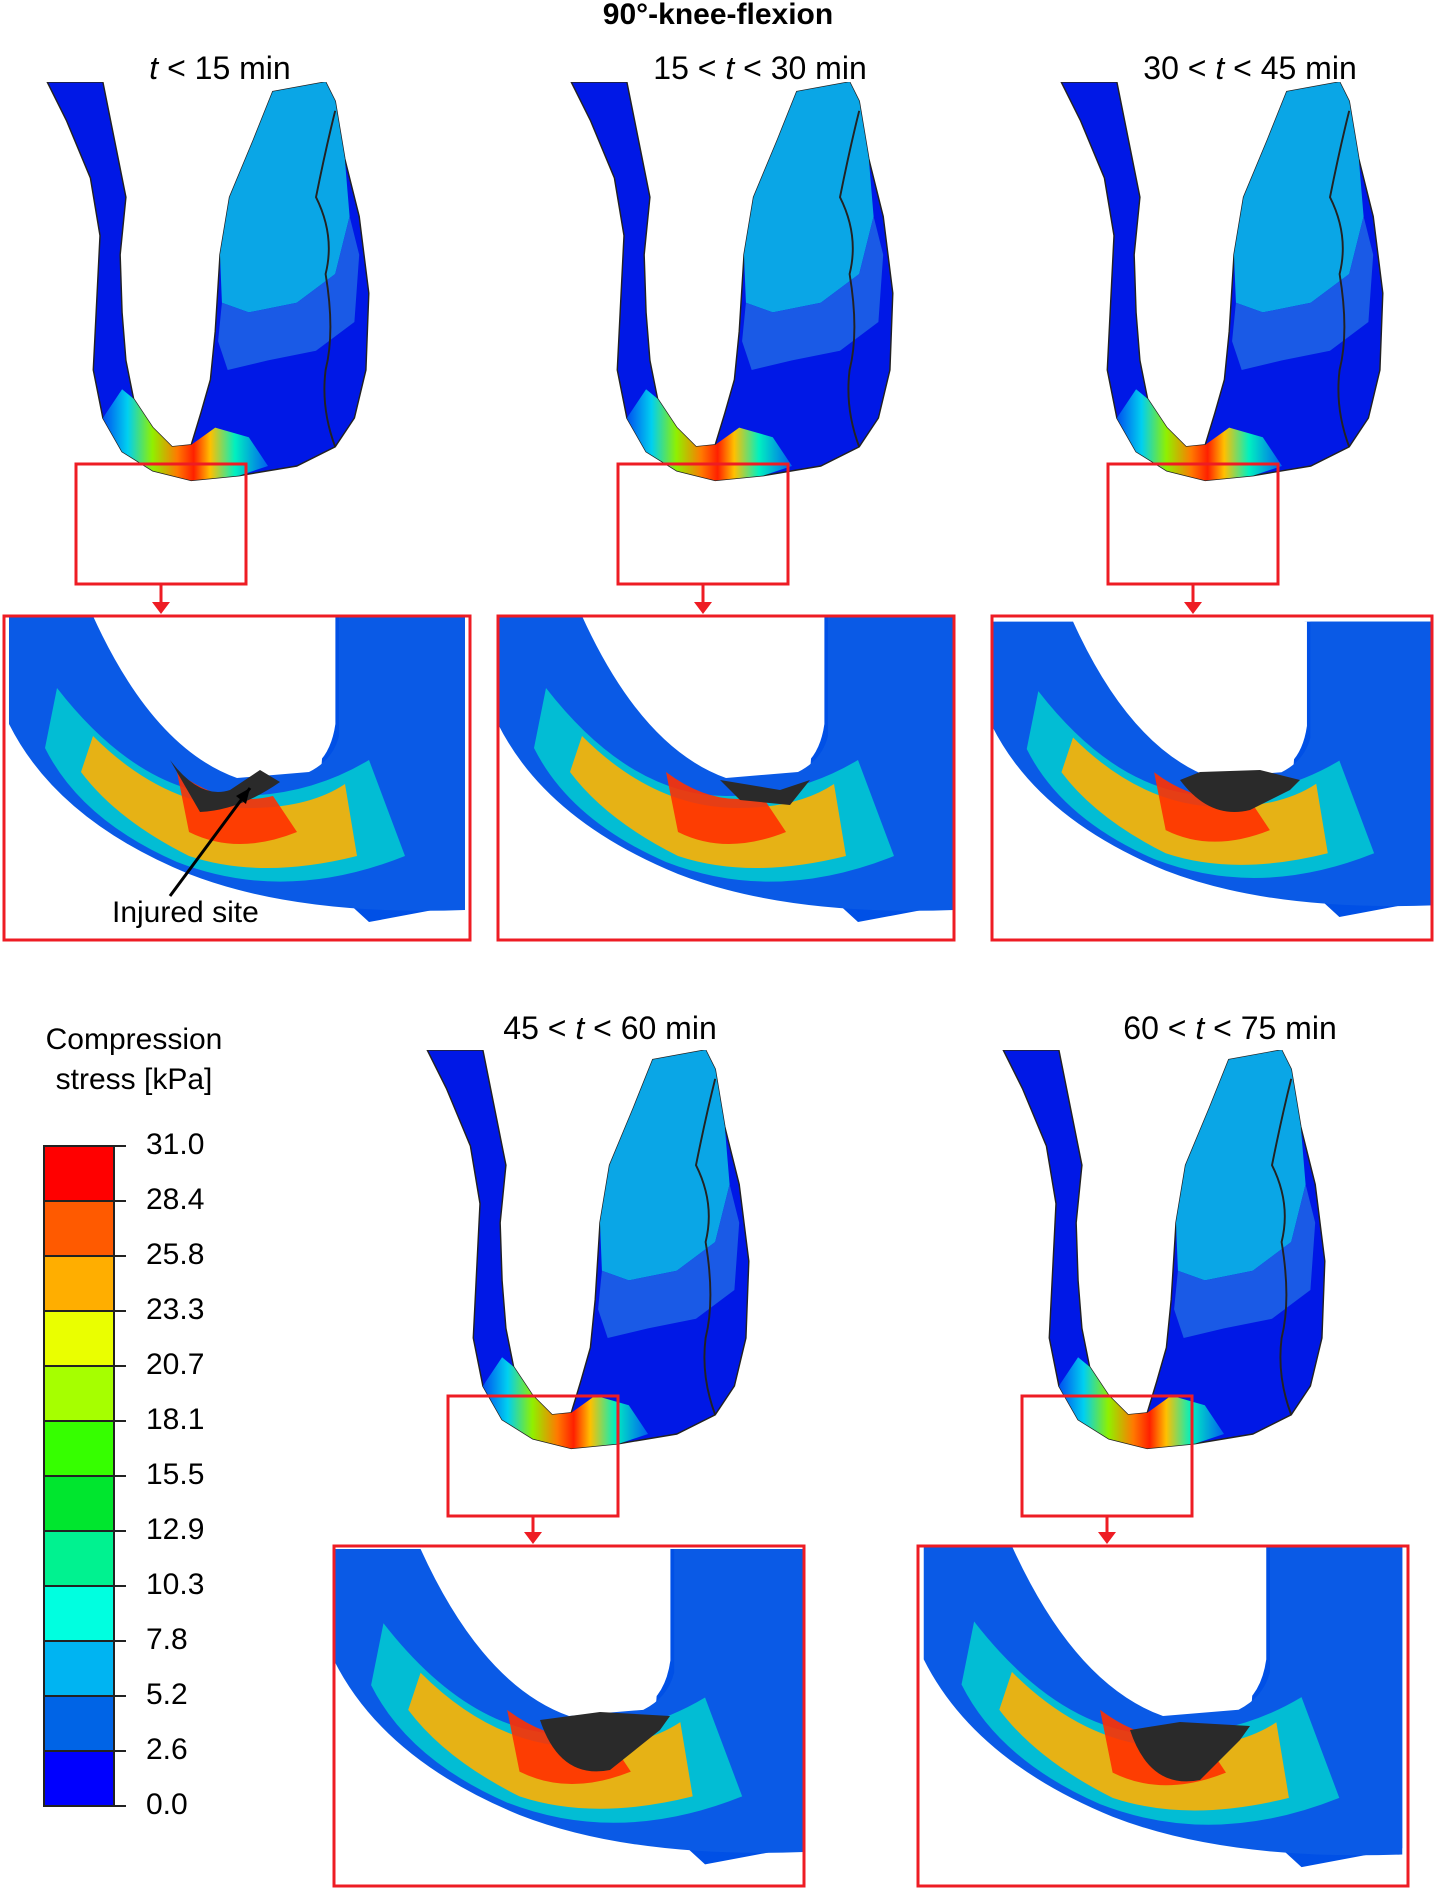  What do you see at coordinates (134, 1039) in the screenshot?
I see `legend-title-line1: Compression` at bounding box center [134, 1039].